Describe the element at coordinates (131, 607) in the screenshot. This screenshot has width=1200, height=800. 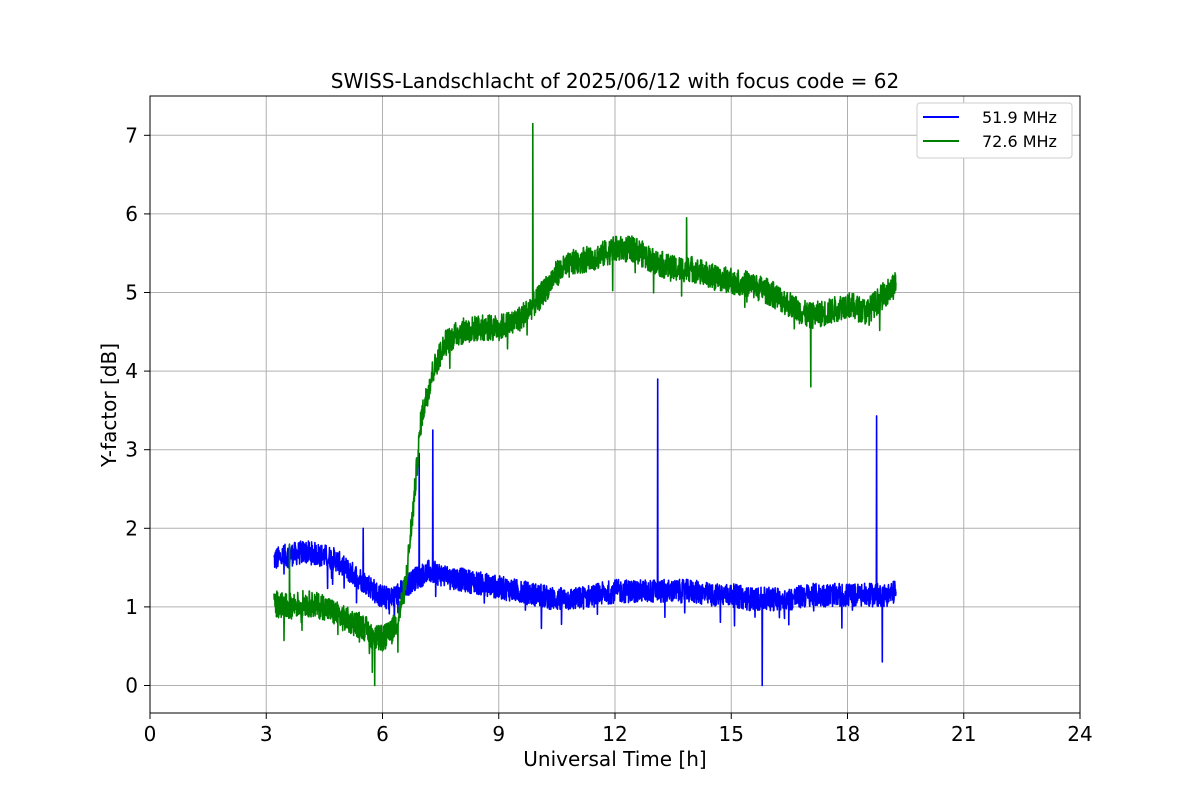
I see `y-tick-label: 1` at that location.